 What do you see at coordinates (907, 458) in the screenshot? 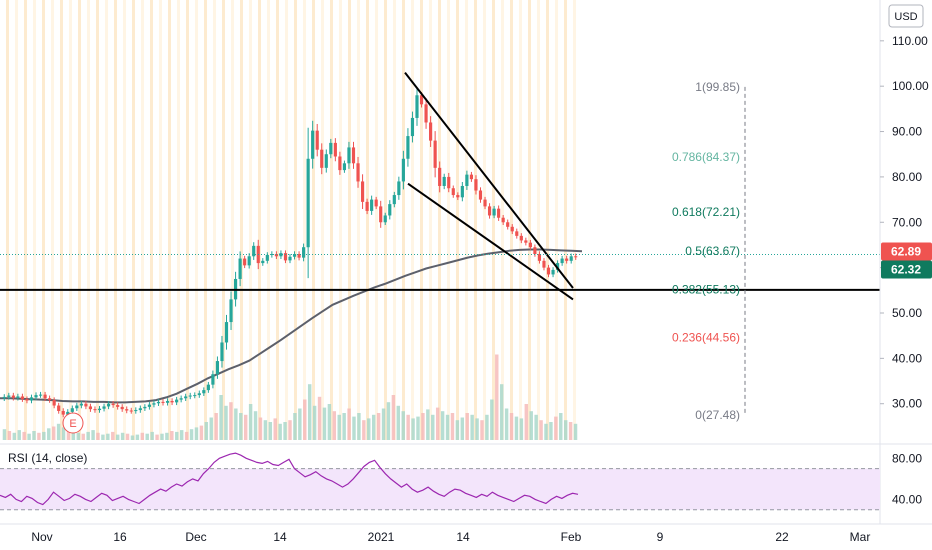
I see `rsi-tick-label: 80.00` at bounding box center [907, 458].